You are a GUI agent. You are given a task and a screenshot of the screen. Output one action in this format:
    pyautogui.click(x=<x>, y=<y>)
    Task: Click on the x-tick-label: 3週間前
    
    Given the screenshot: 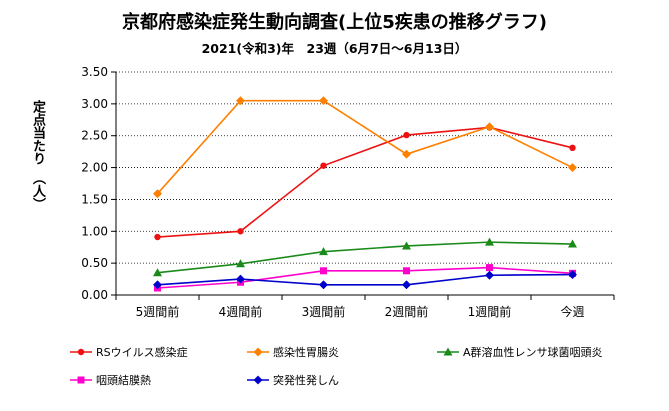 What is the action you would take?
    pyautogui.click(x=324, y=311)
    